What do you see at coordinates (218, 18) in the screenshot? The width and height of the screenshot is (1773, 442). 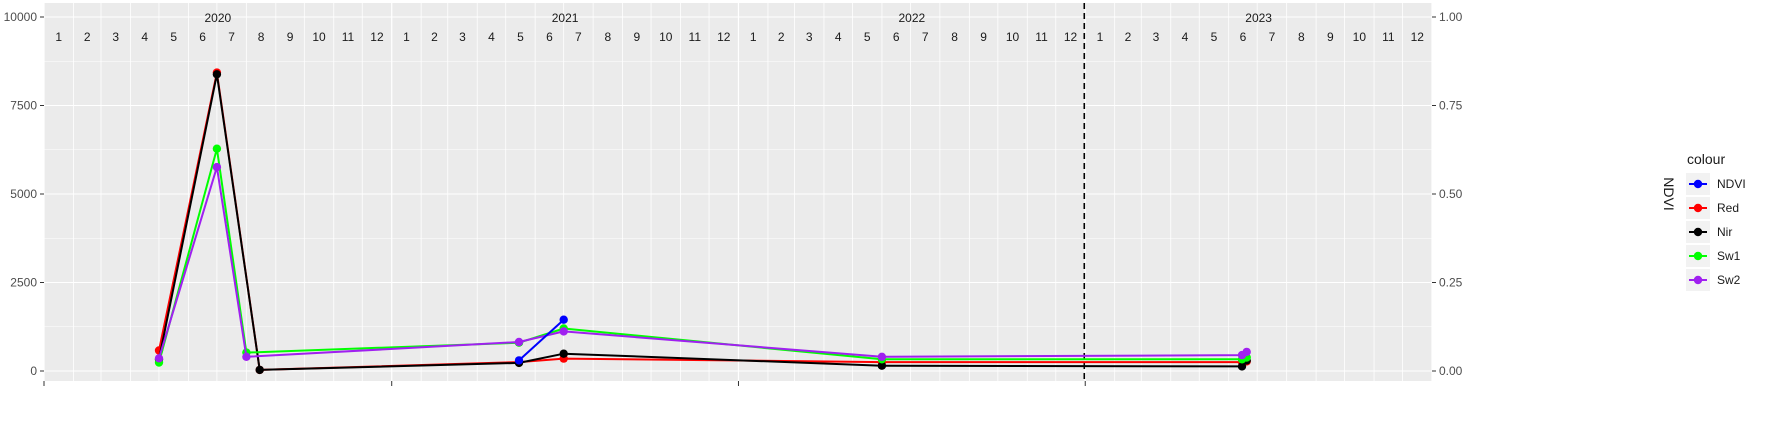 I see `year-label: 2020` at bounding box center [218, 18].